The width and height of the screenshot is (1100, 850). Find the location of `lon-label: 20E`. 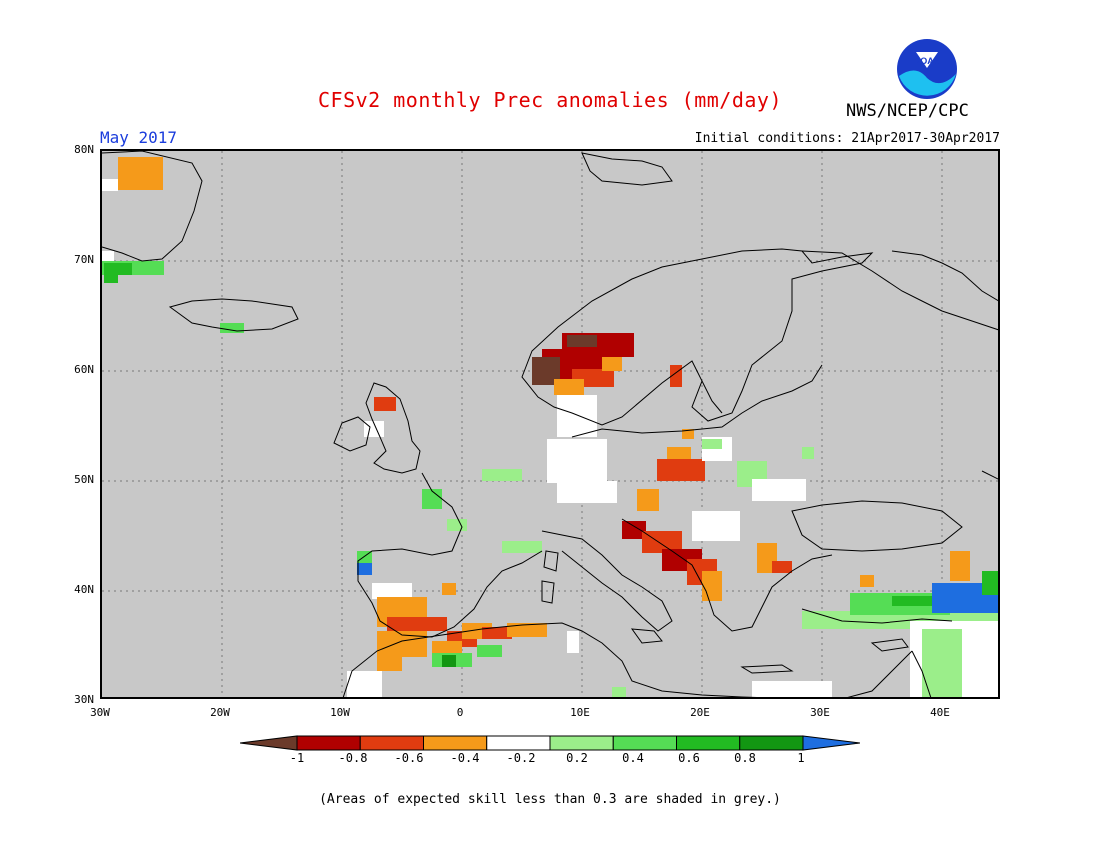

lon-label: 20E is located at coordinates (700, 712).